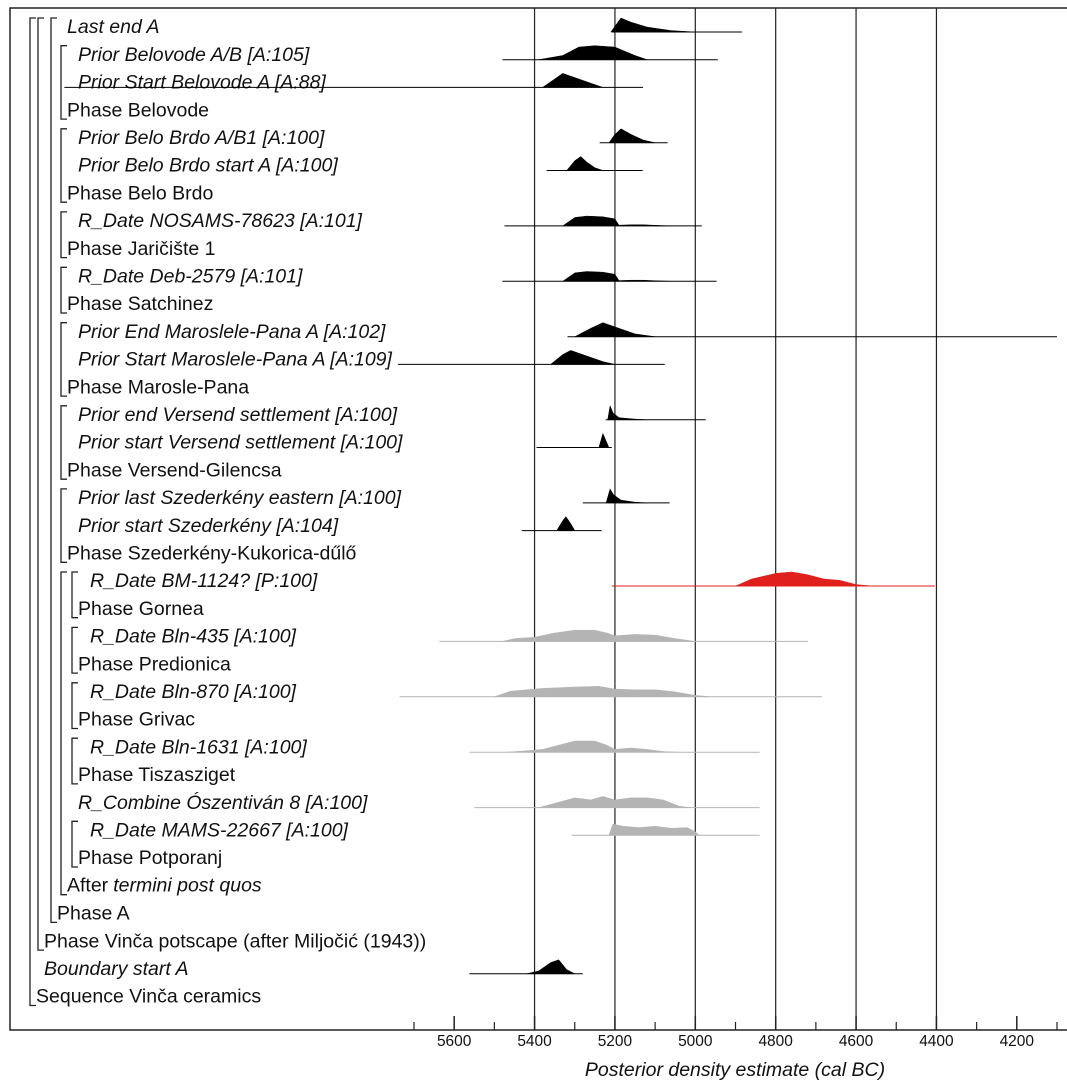 Image resolution: width=1067 pixels, height=1084 pixels. What do you see at coordinates (735, 1070) in the screenshot?
I see `x-axis-title: Posterior density estimate (cal BC)` at bounding box center [735, 1070].